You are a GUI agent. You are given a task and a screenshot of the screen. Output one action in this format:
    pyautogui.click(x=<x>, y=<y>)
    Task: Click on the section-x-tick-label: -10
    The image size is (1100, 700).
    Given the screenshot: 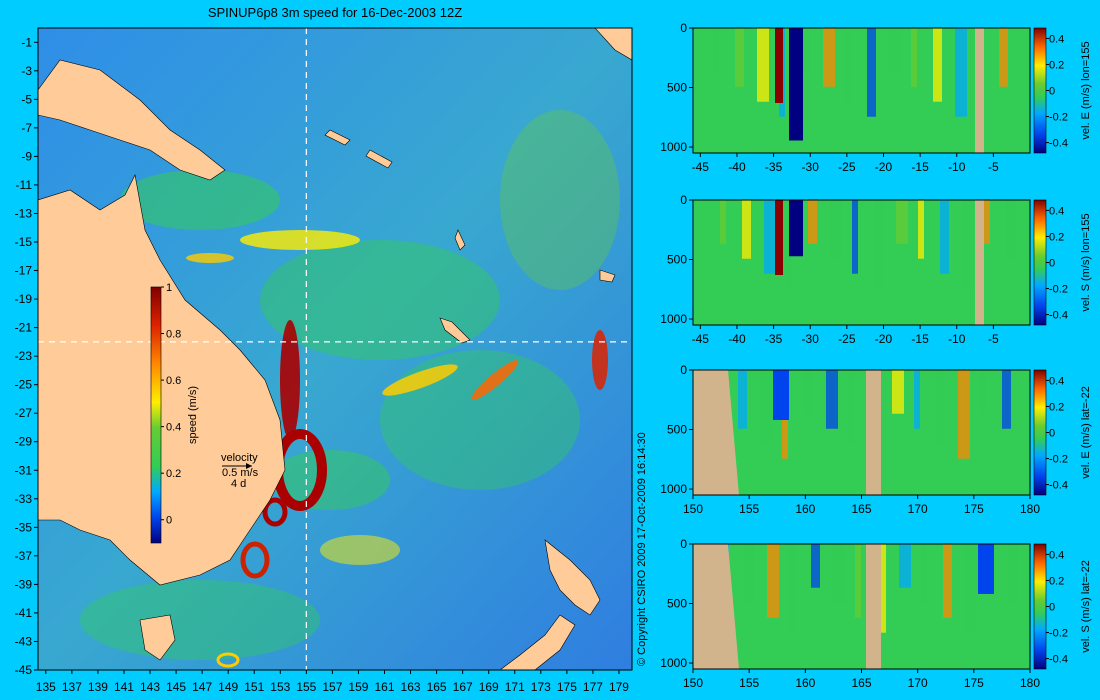 What is the action you would take?
    pyautogui.click(x=957, y=339)
    